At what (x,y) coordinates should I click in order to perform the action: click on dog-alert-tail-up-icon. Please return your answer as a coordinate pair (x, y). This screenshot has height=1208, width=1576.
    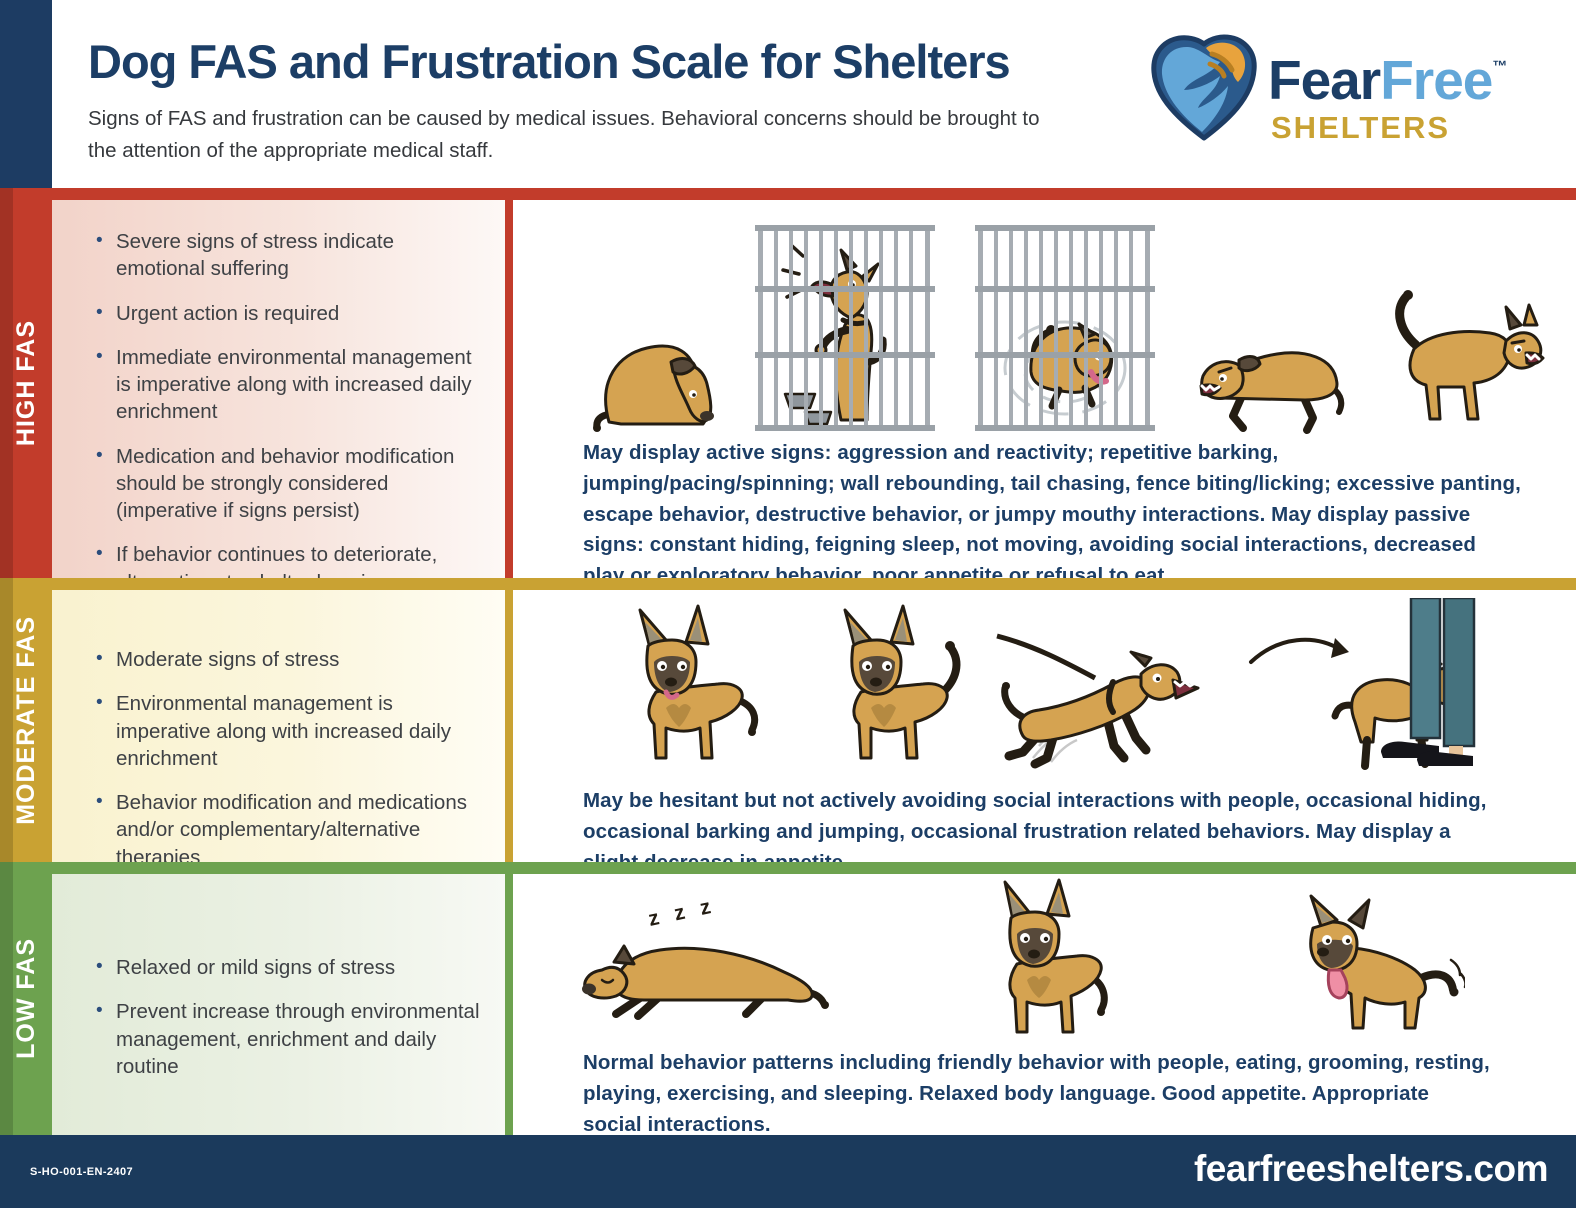
    Looking at the image, I should click on (902, 682).